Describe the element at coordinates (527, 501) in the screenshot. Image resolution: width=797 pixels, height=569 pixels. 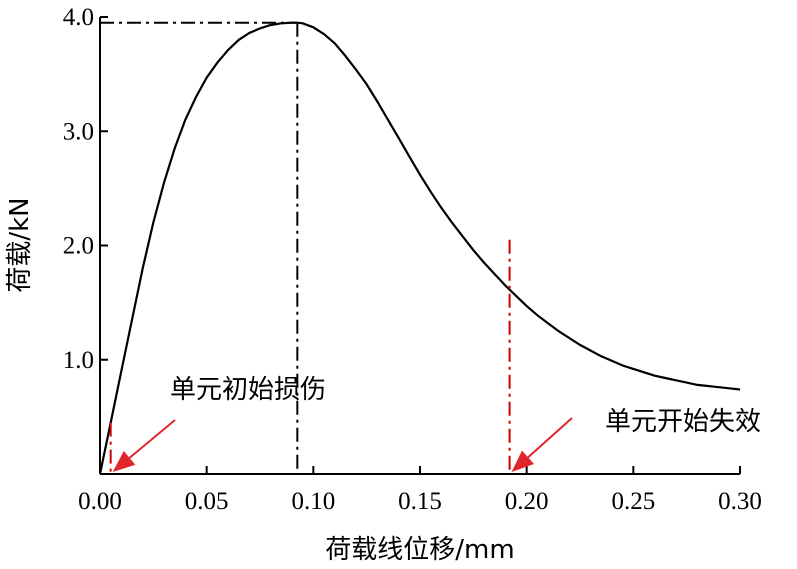
I see `x-tick-label-4: 0.20` at that location.